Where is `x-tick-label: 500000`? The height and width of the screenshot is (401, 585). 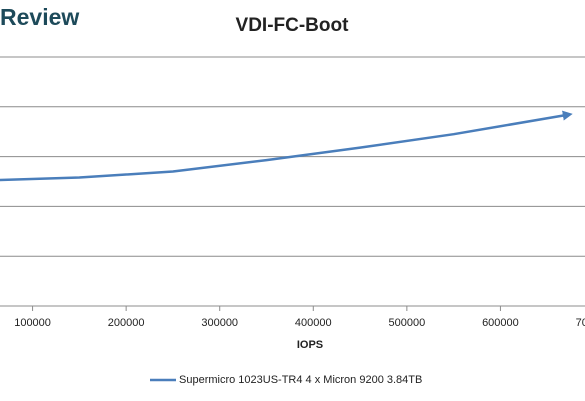
x-tick-label: 500000 is located at coordinates (406, 323).